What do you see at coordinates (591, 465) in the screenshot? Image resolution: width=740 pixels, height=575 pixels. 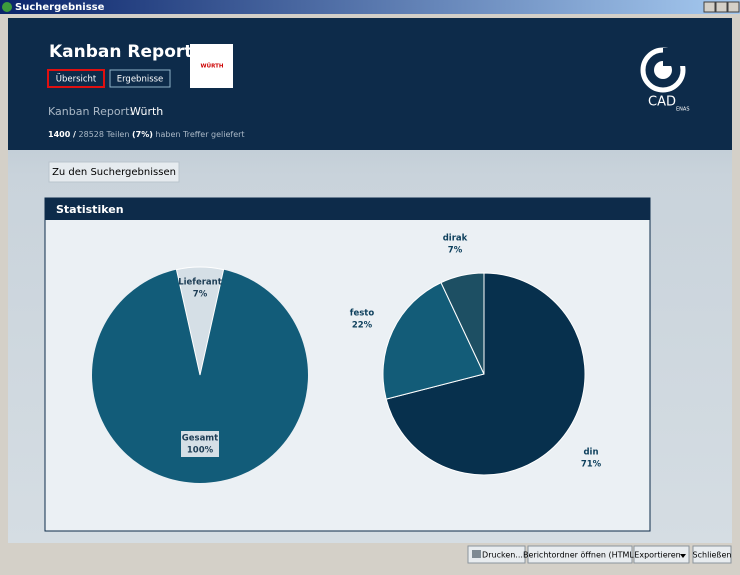 I see `slice-value: 71%` at bounding box center [591, 465].